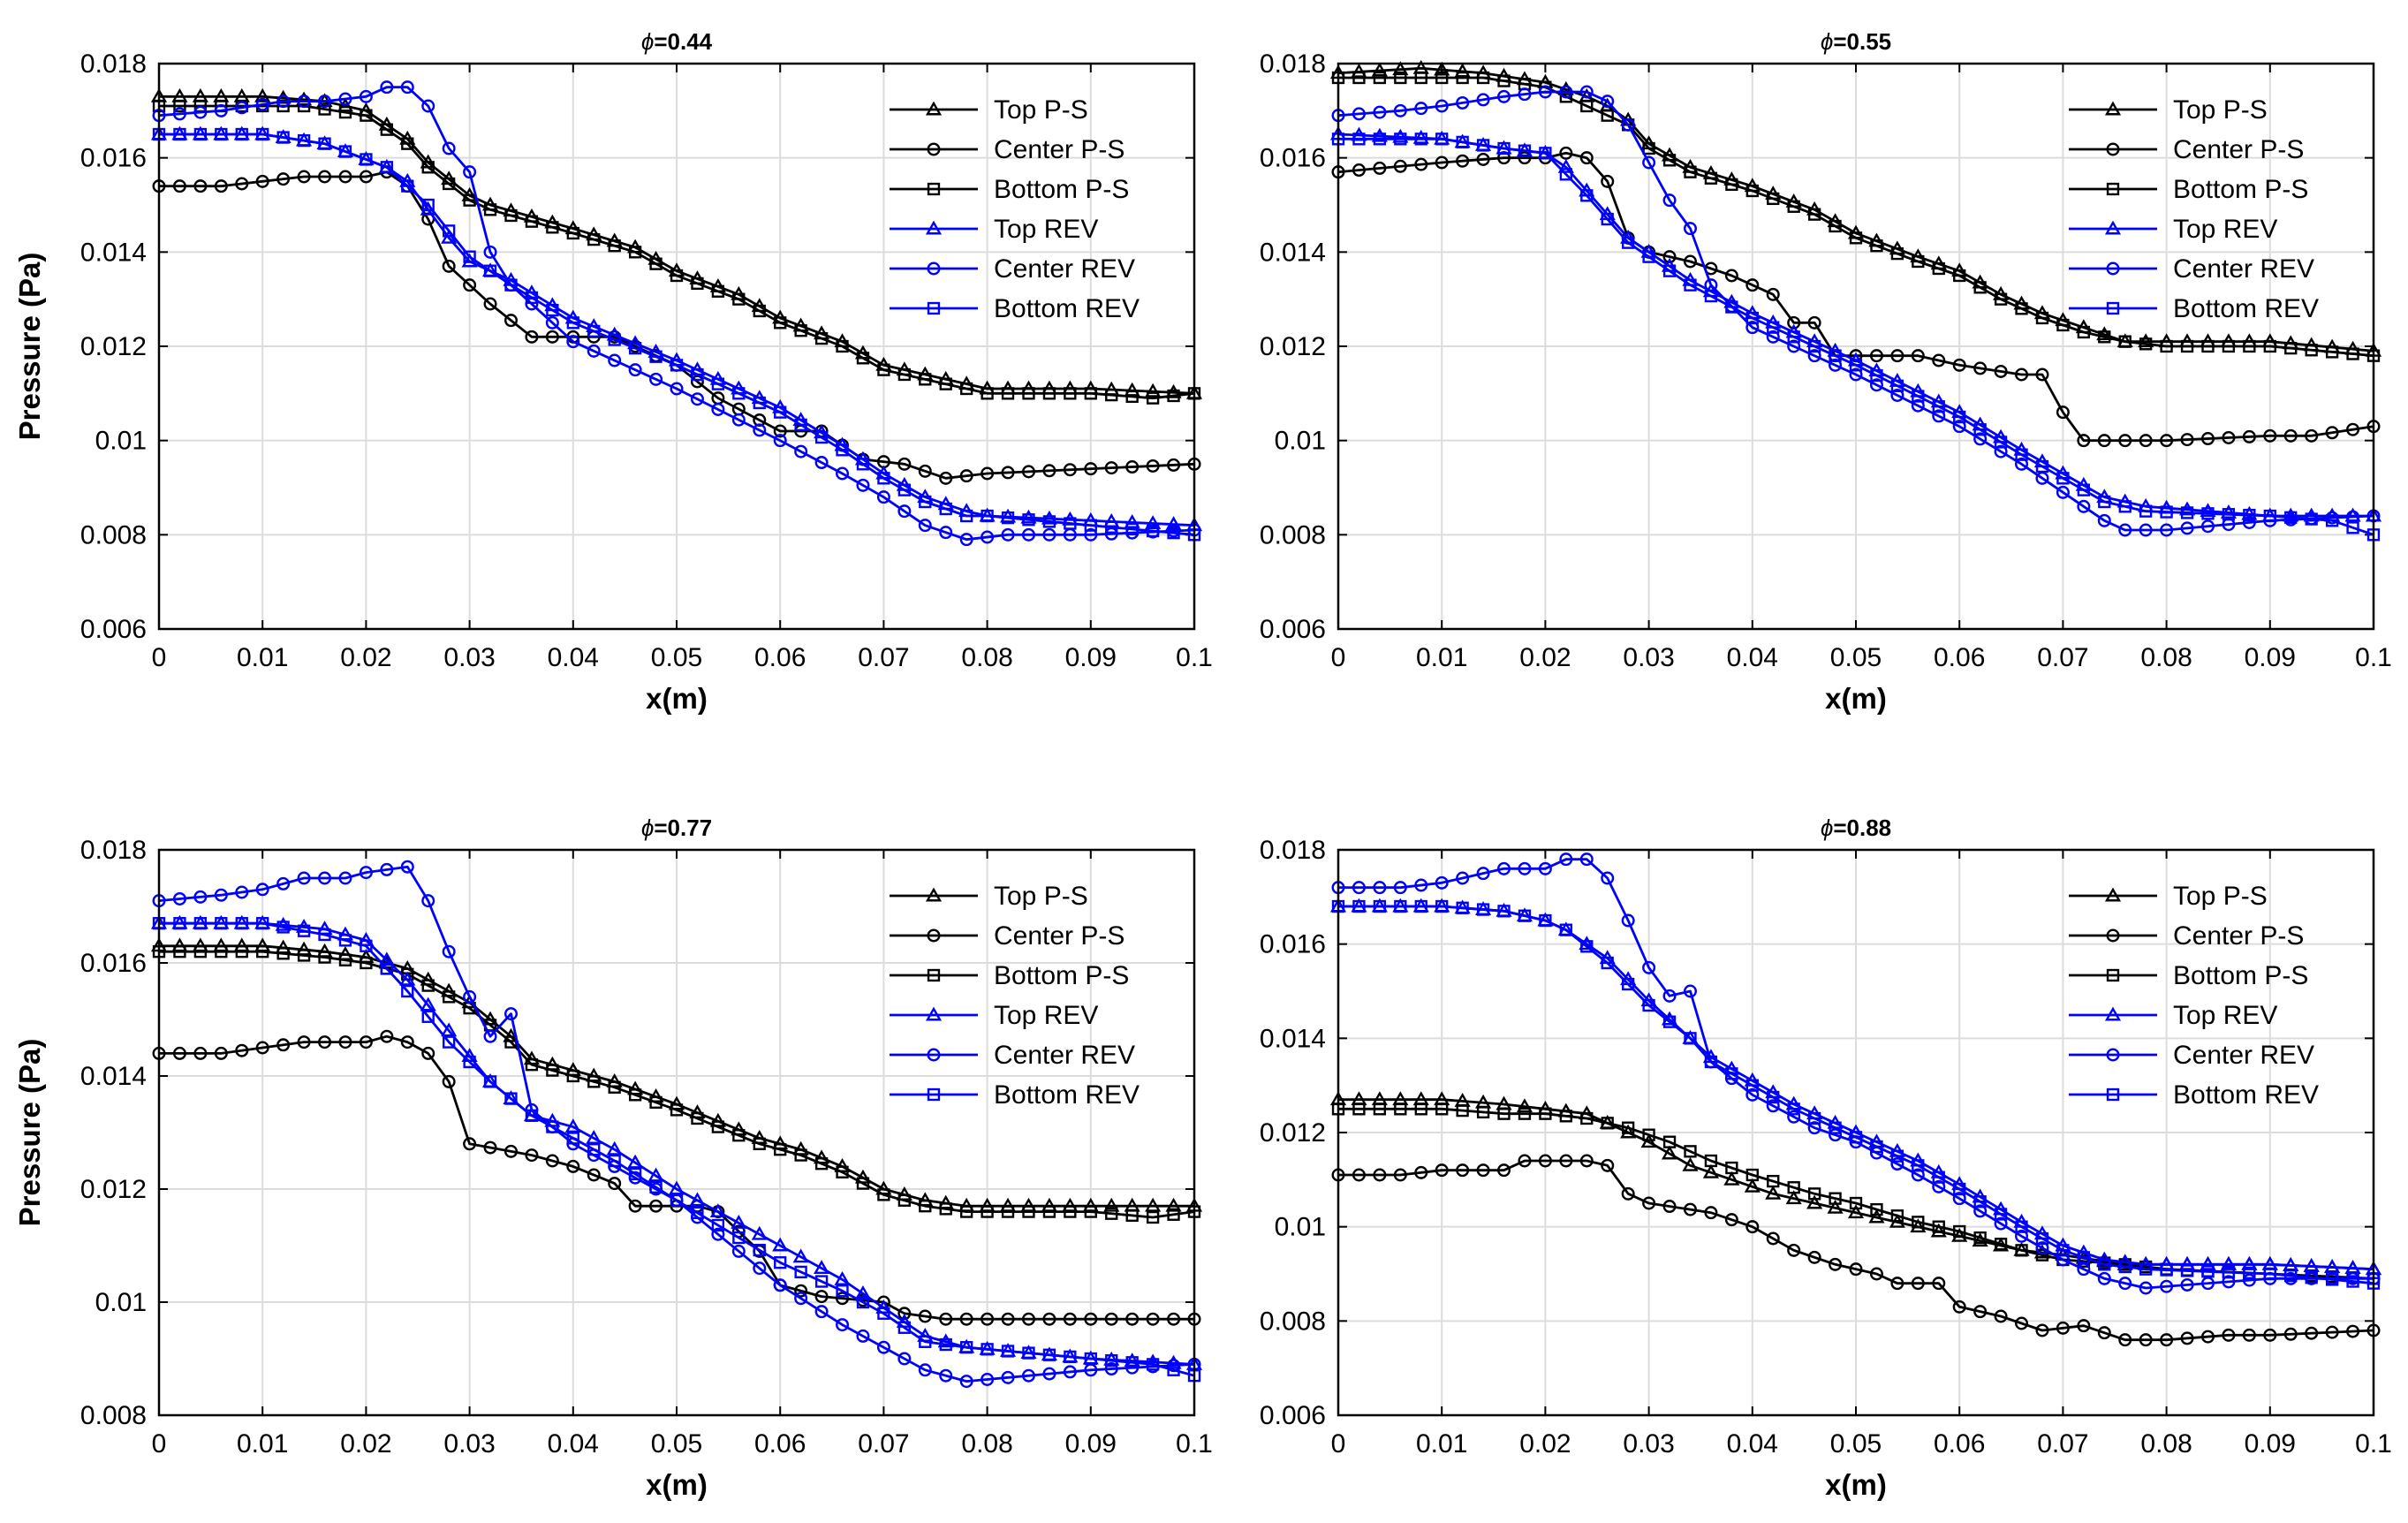 The width and height of the screenshot is (2408, 1523). I want to click on x-tick-label: 0.08, so click(986, 1444).